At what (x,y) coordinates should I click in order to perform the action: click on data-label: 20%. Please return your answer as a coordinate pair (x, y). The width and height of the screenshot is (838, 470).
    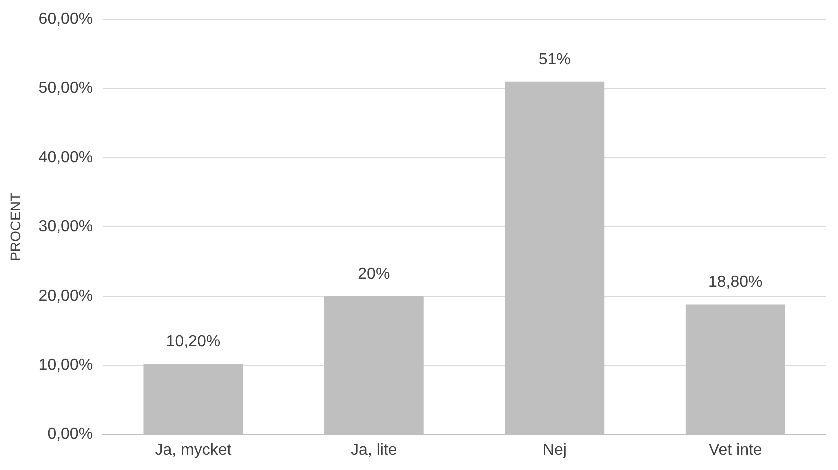
    Looking at the image, I should click on (374, 274).